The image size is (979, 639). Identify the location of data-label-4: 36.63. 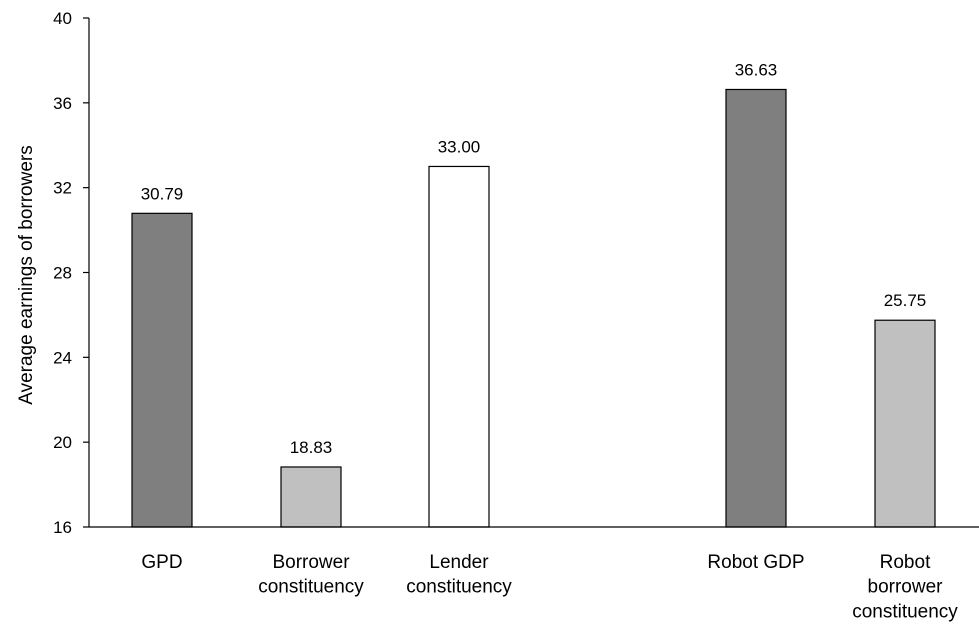
(756, 69).